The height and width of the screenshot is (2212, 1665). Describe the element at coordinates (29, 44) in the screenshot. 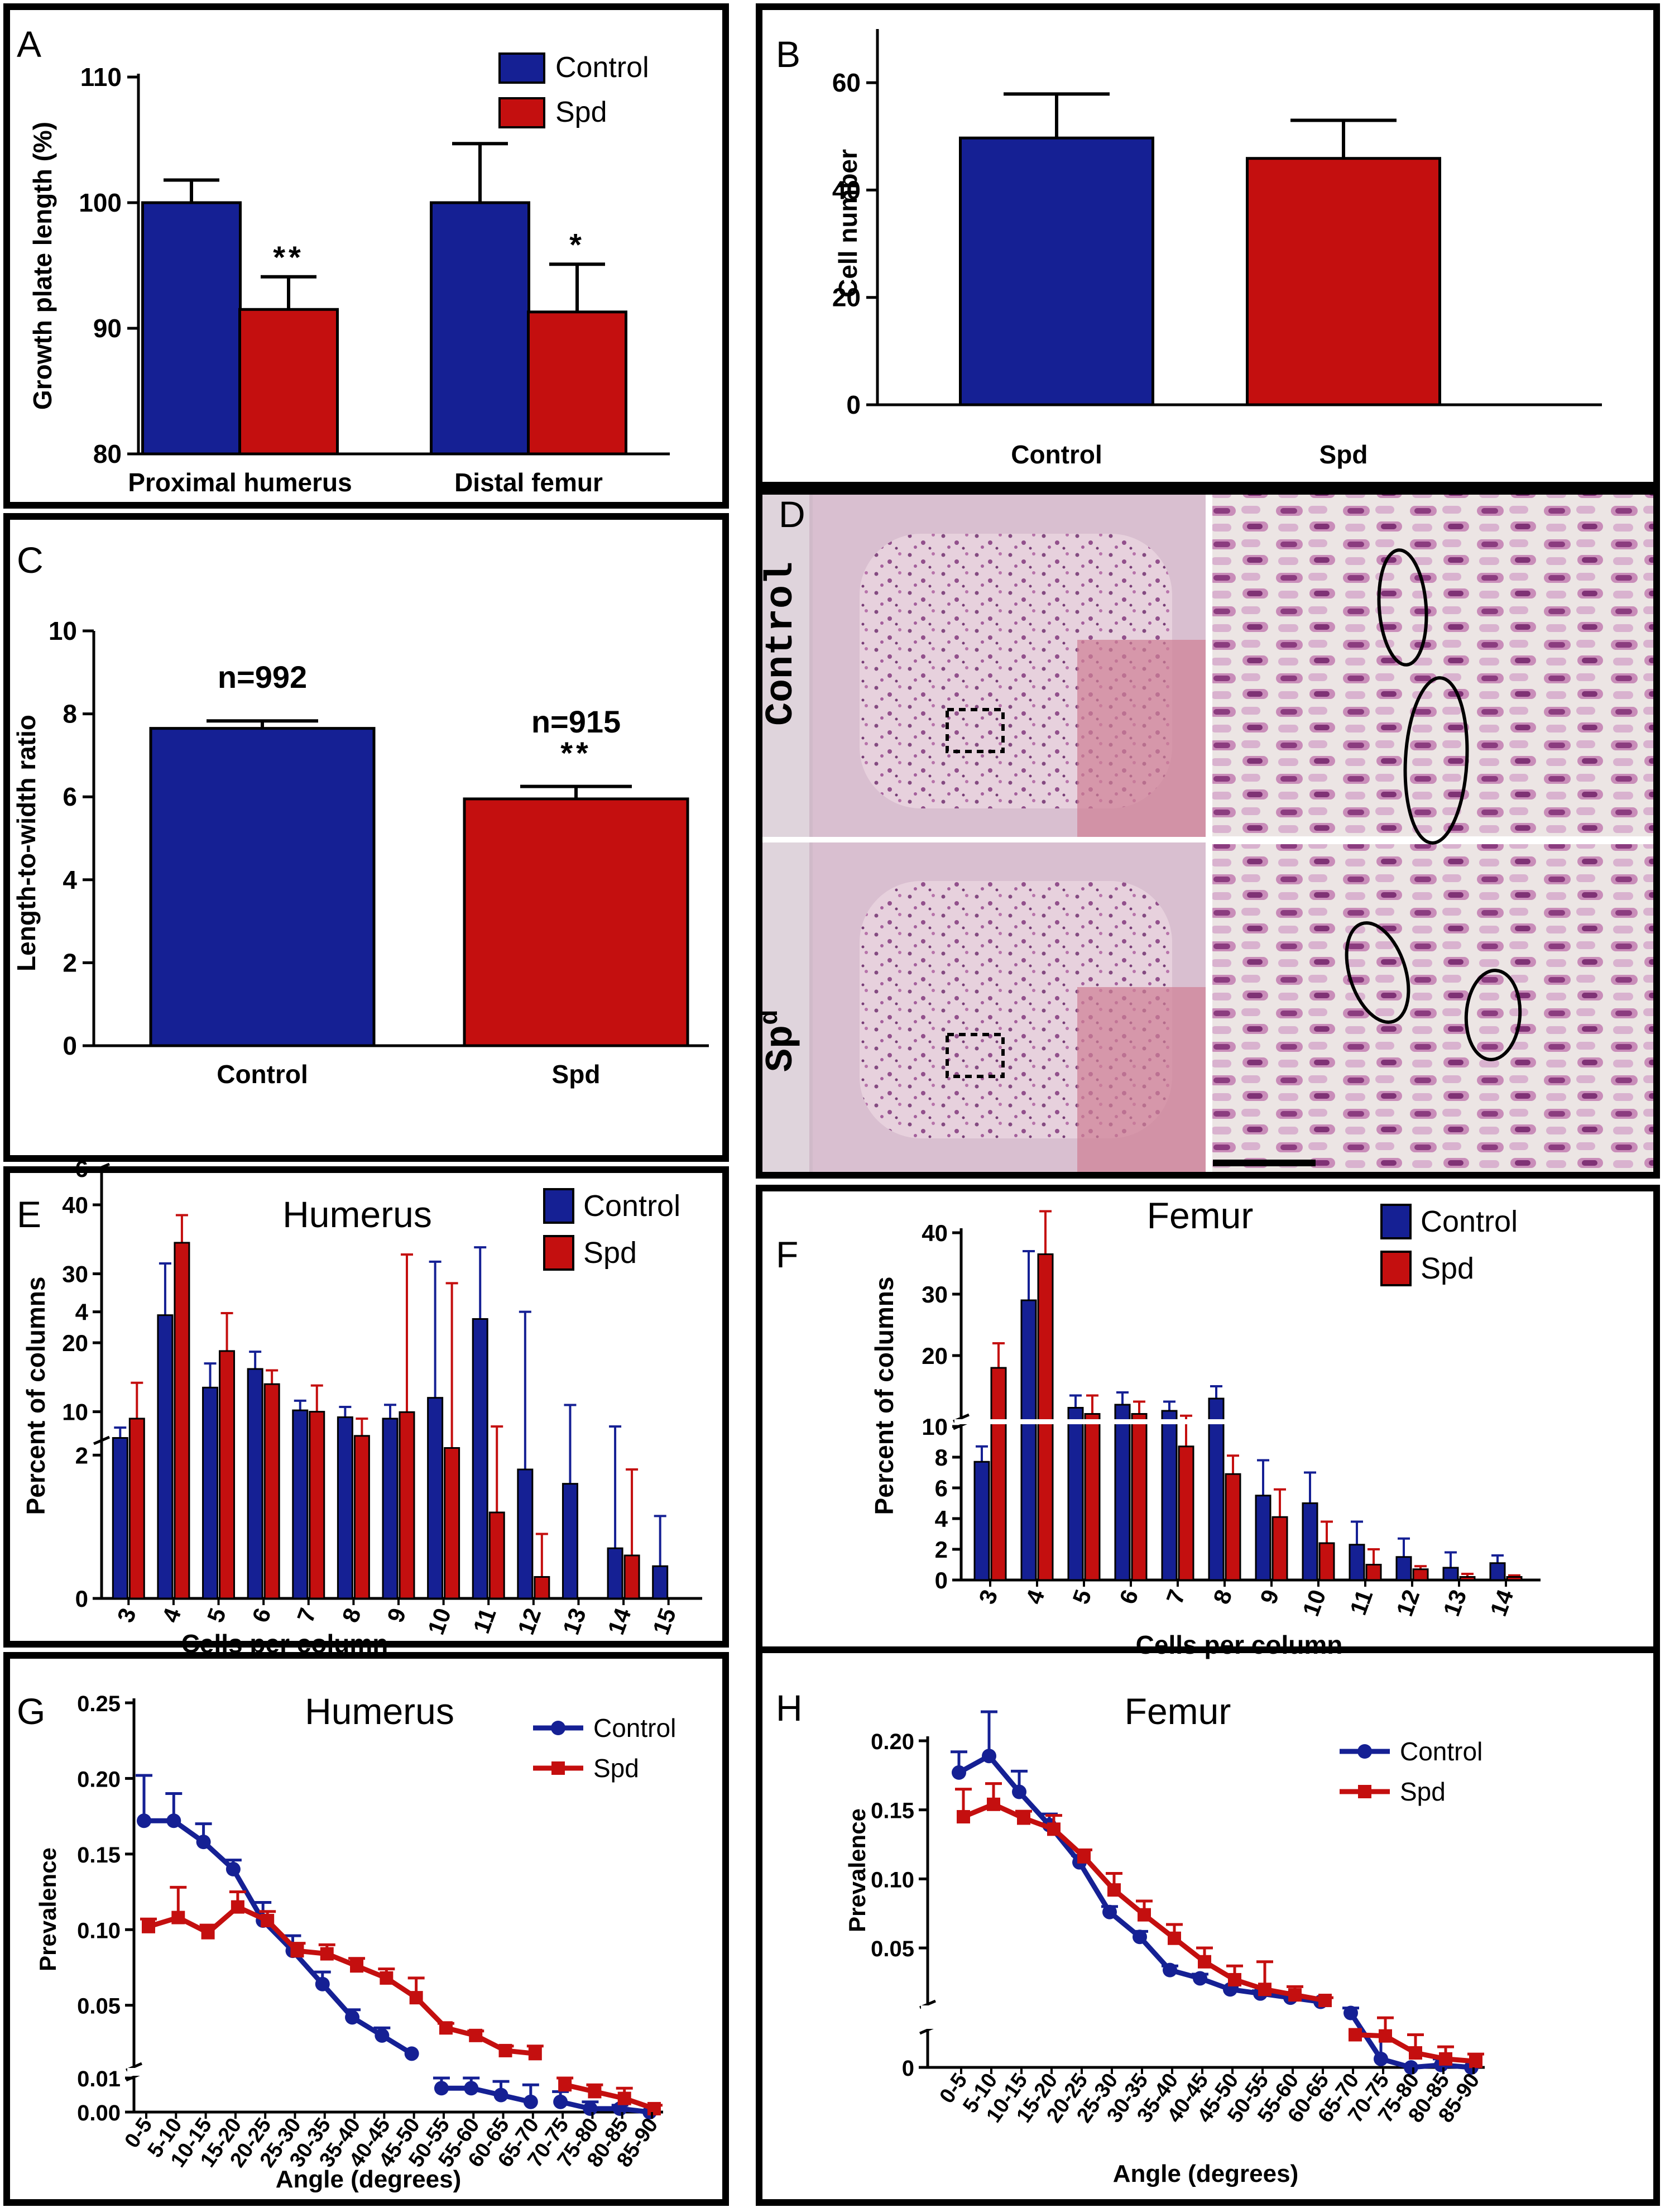

I see `panel-letter-a: A` at that location.